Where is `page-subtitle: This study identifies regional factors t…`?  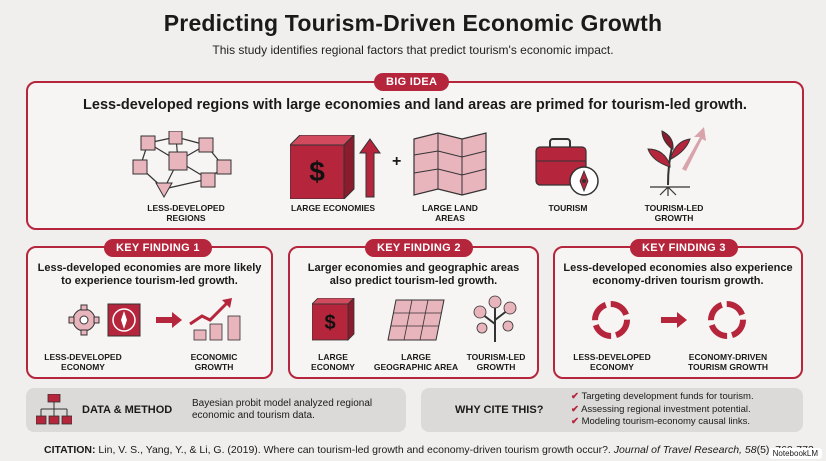
page-subtitle: This study identifies regional factors t… is located at coordinates (413, 50).